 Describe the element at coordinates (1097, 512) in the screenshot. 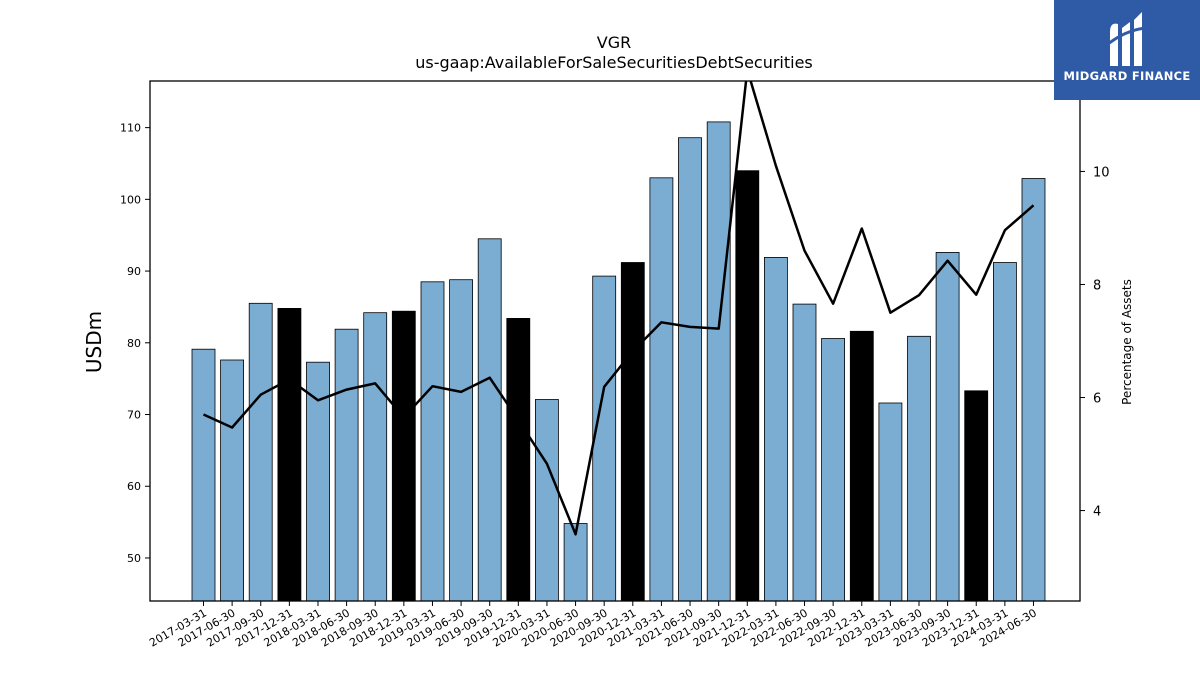

I see `y2-tick-label: 4` at that location.